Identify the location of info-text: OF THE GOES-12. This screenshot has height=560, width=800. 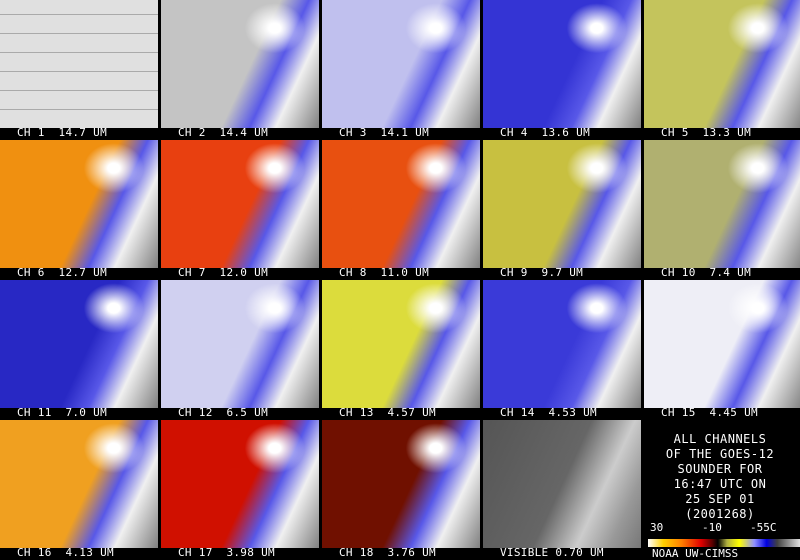
(720, 454).